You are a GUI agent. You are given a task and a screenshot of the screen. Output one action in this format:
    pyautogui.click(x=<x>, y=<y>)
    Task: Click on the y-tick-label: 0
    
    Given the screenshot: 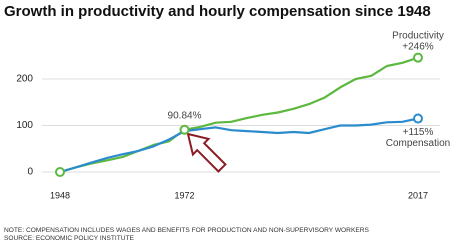 What is the action you would take?
    pyautogui.click(x=30, y=172)
    